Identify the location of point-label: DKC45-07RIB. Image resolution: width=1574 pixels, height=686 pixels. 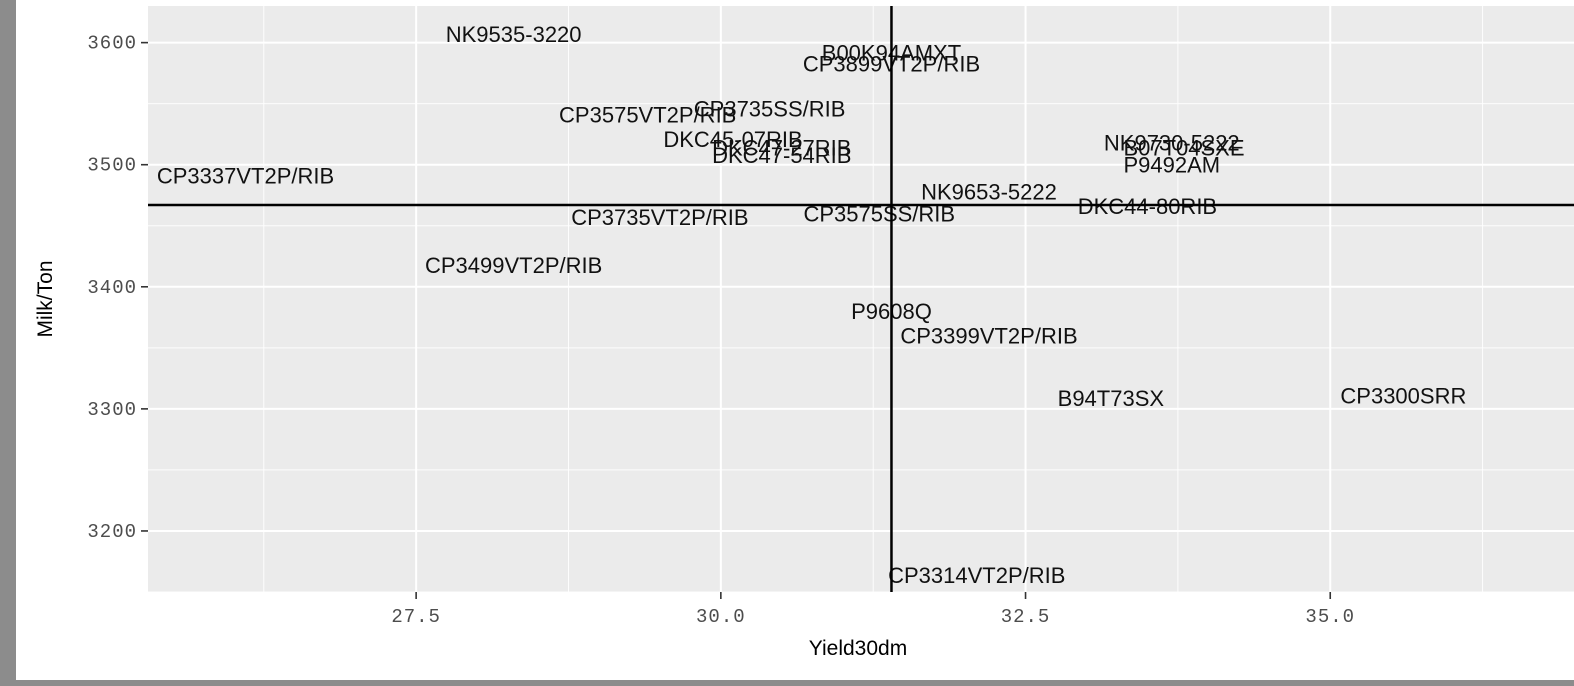
(732, 139).